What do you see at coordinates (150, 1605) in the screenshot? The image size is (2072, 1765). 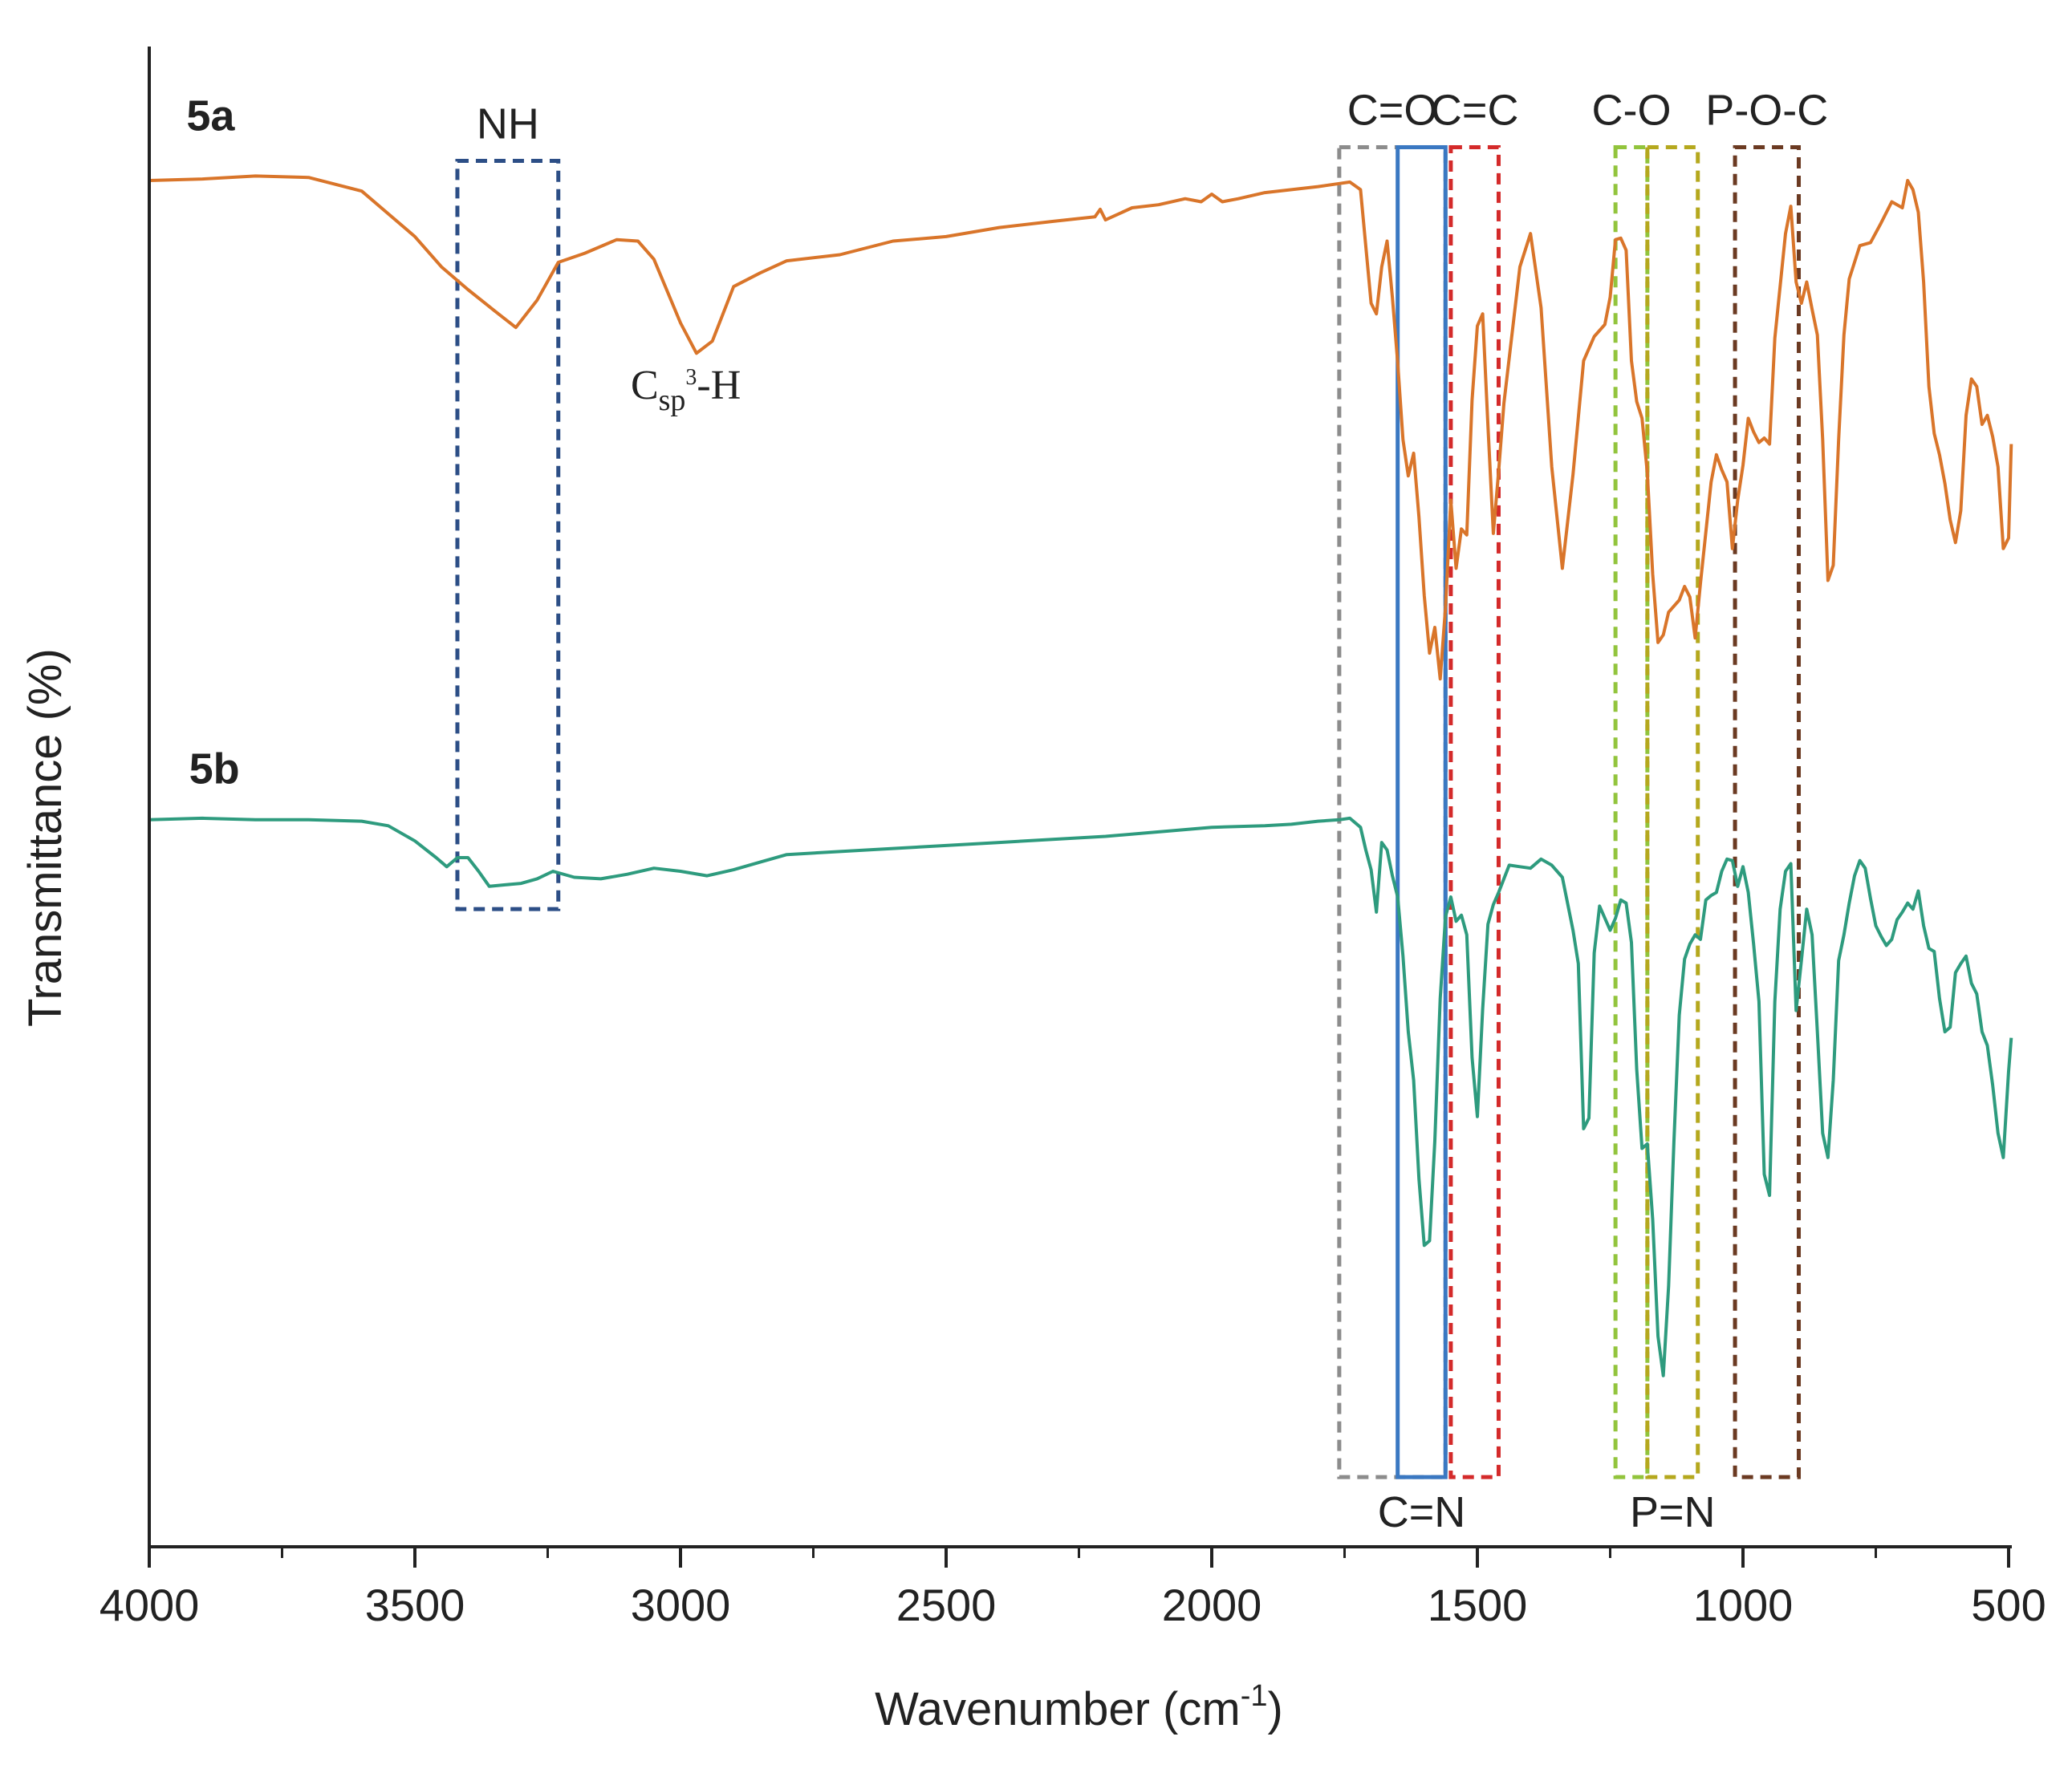 I see `x-tick-label-4000: 4000` at bounding box center [150, 1605].